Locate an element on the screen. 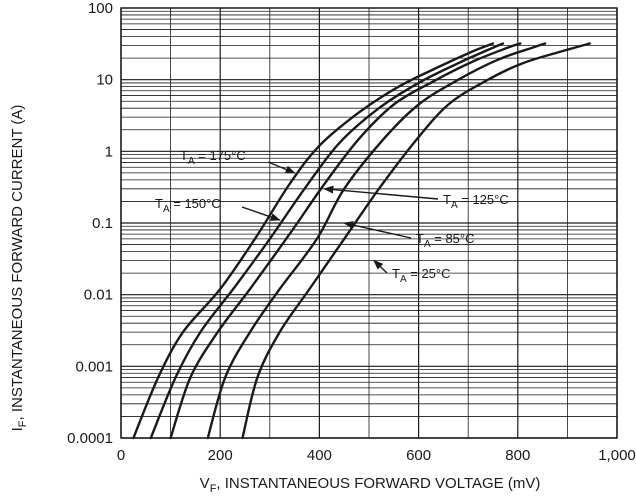 The width and height of the screenshot is (636, 497). series-label: TA = 25°C is located at coordinates (421, 275).